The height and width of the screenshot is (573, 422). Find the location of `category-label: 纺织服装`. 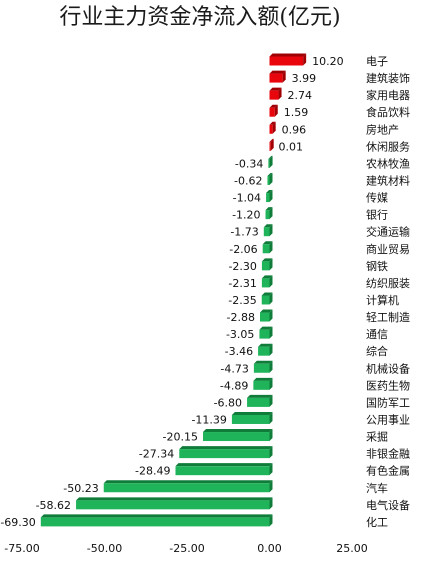

category-label: 纺织服装 is located at coordinates (388, 283).